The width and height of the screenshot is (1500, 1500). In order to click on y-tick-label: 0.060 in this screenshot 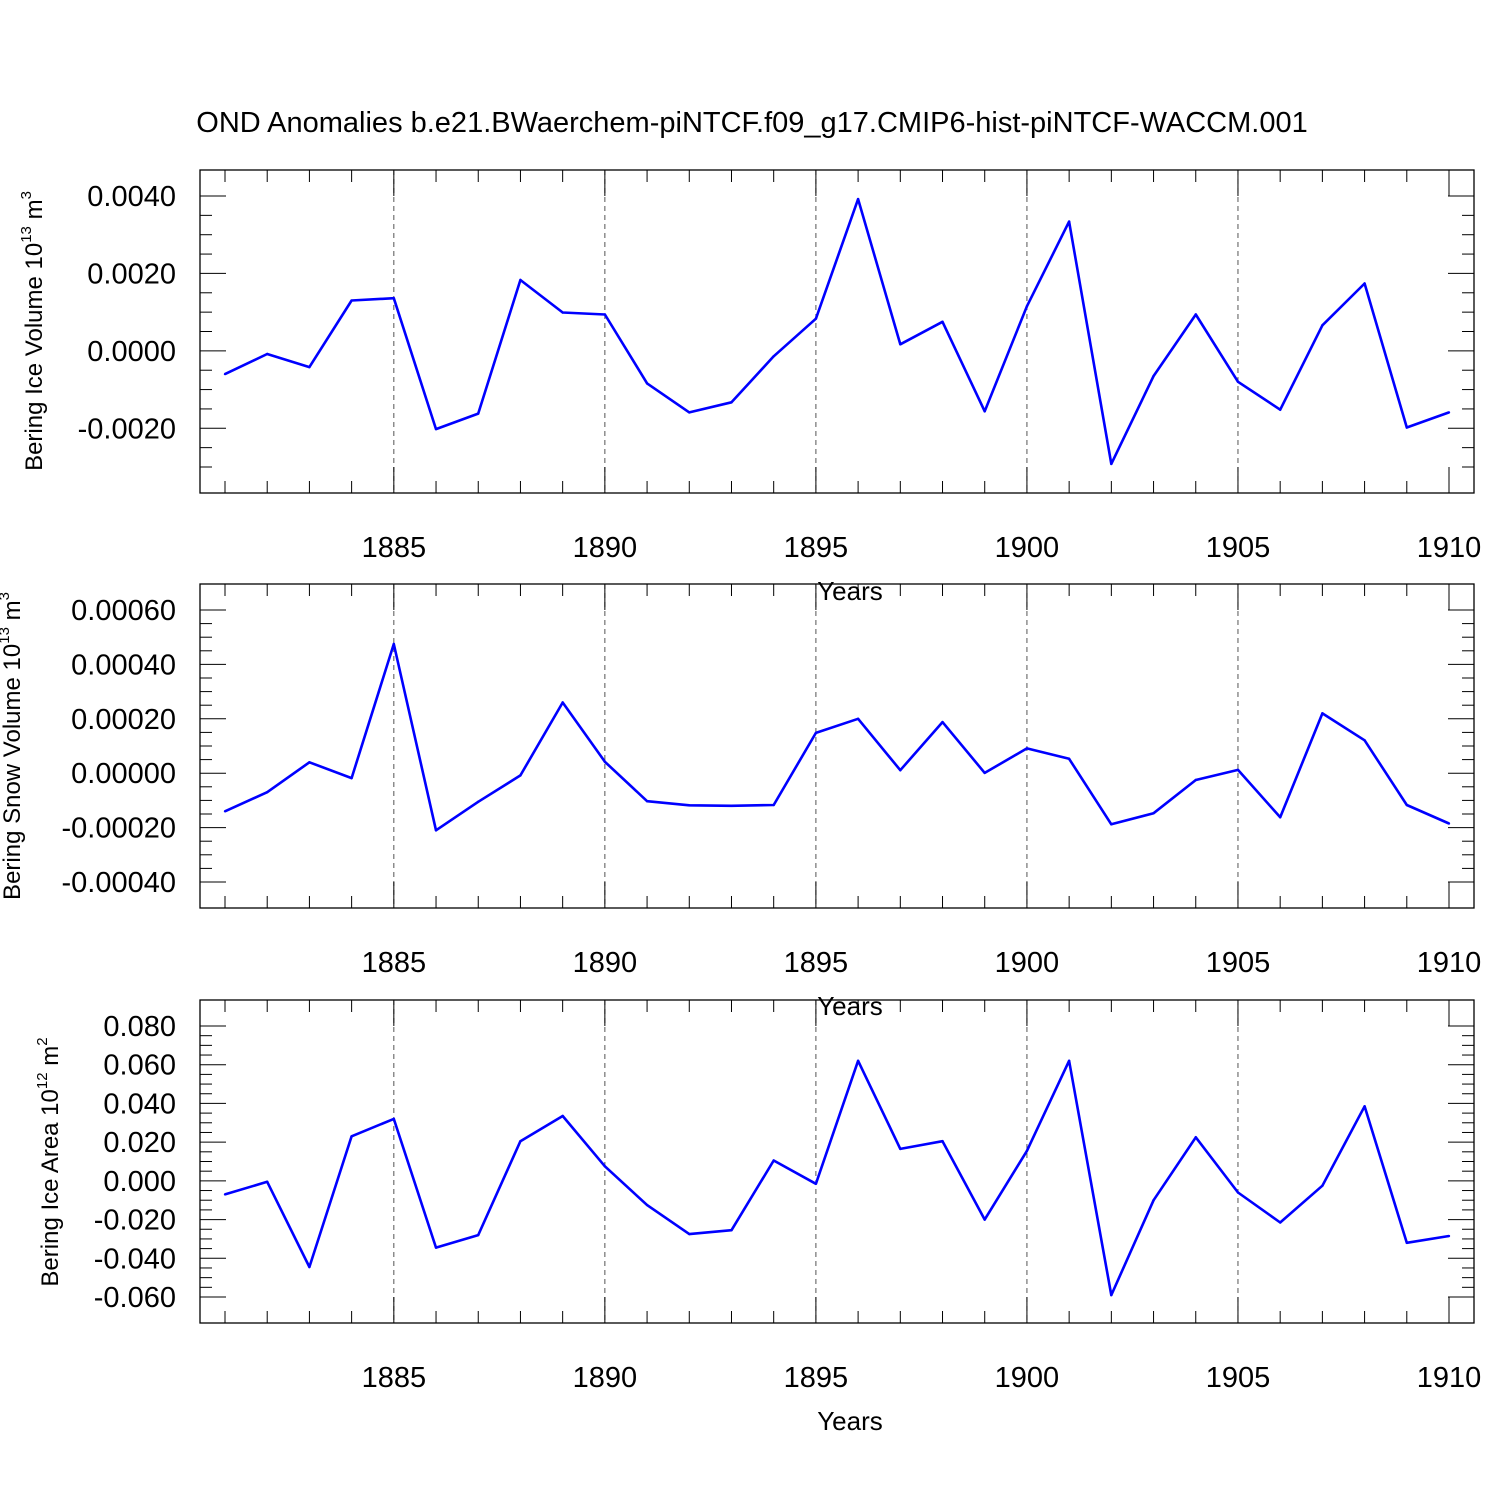, I will do `click(139, 1066)`.